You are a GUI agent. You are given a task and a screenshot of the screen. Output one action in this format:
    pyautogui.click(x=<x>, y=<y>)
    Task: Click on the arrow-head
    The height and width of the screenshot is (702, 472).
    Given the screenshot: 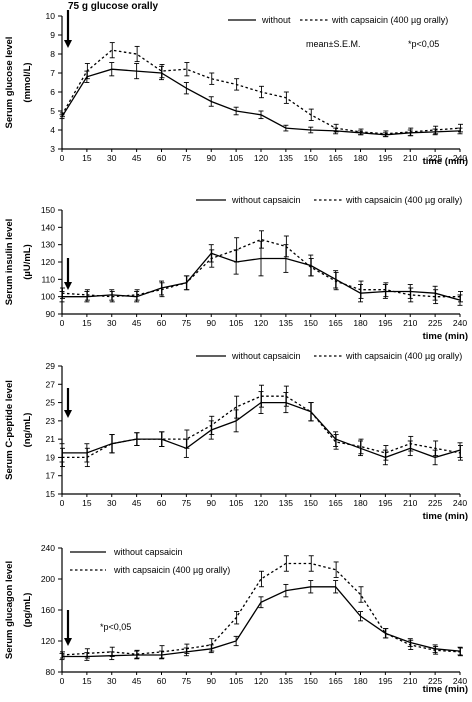 What is the action you would take?
    pyautogui.click(x=68, y=414)
    